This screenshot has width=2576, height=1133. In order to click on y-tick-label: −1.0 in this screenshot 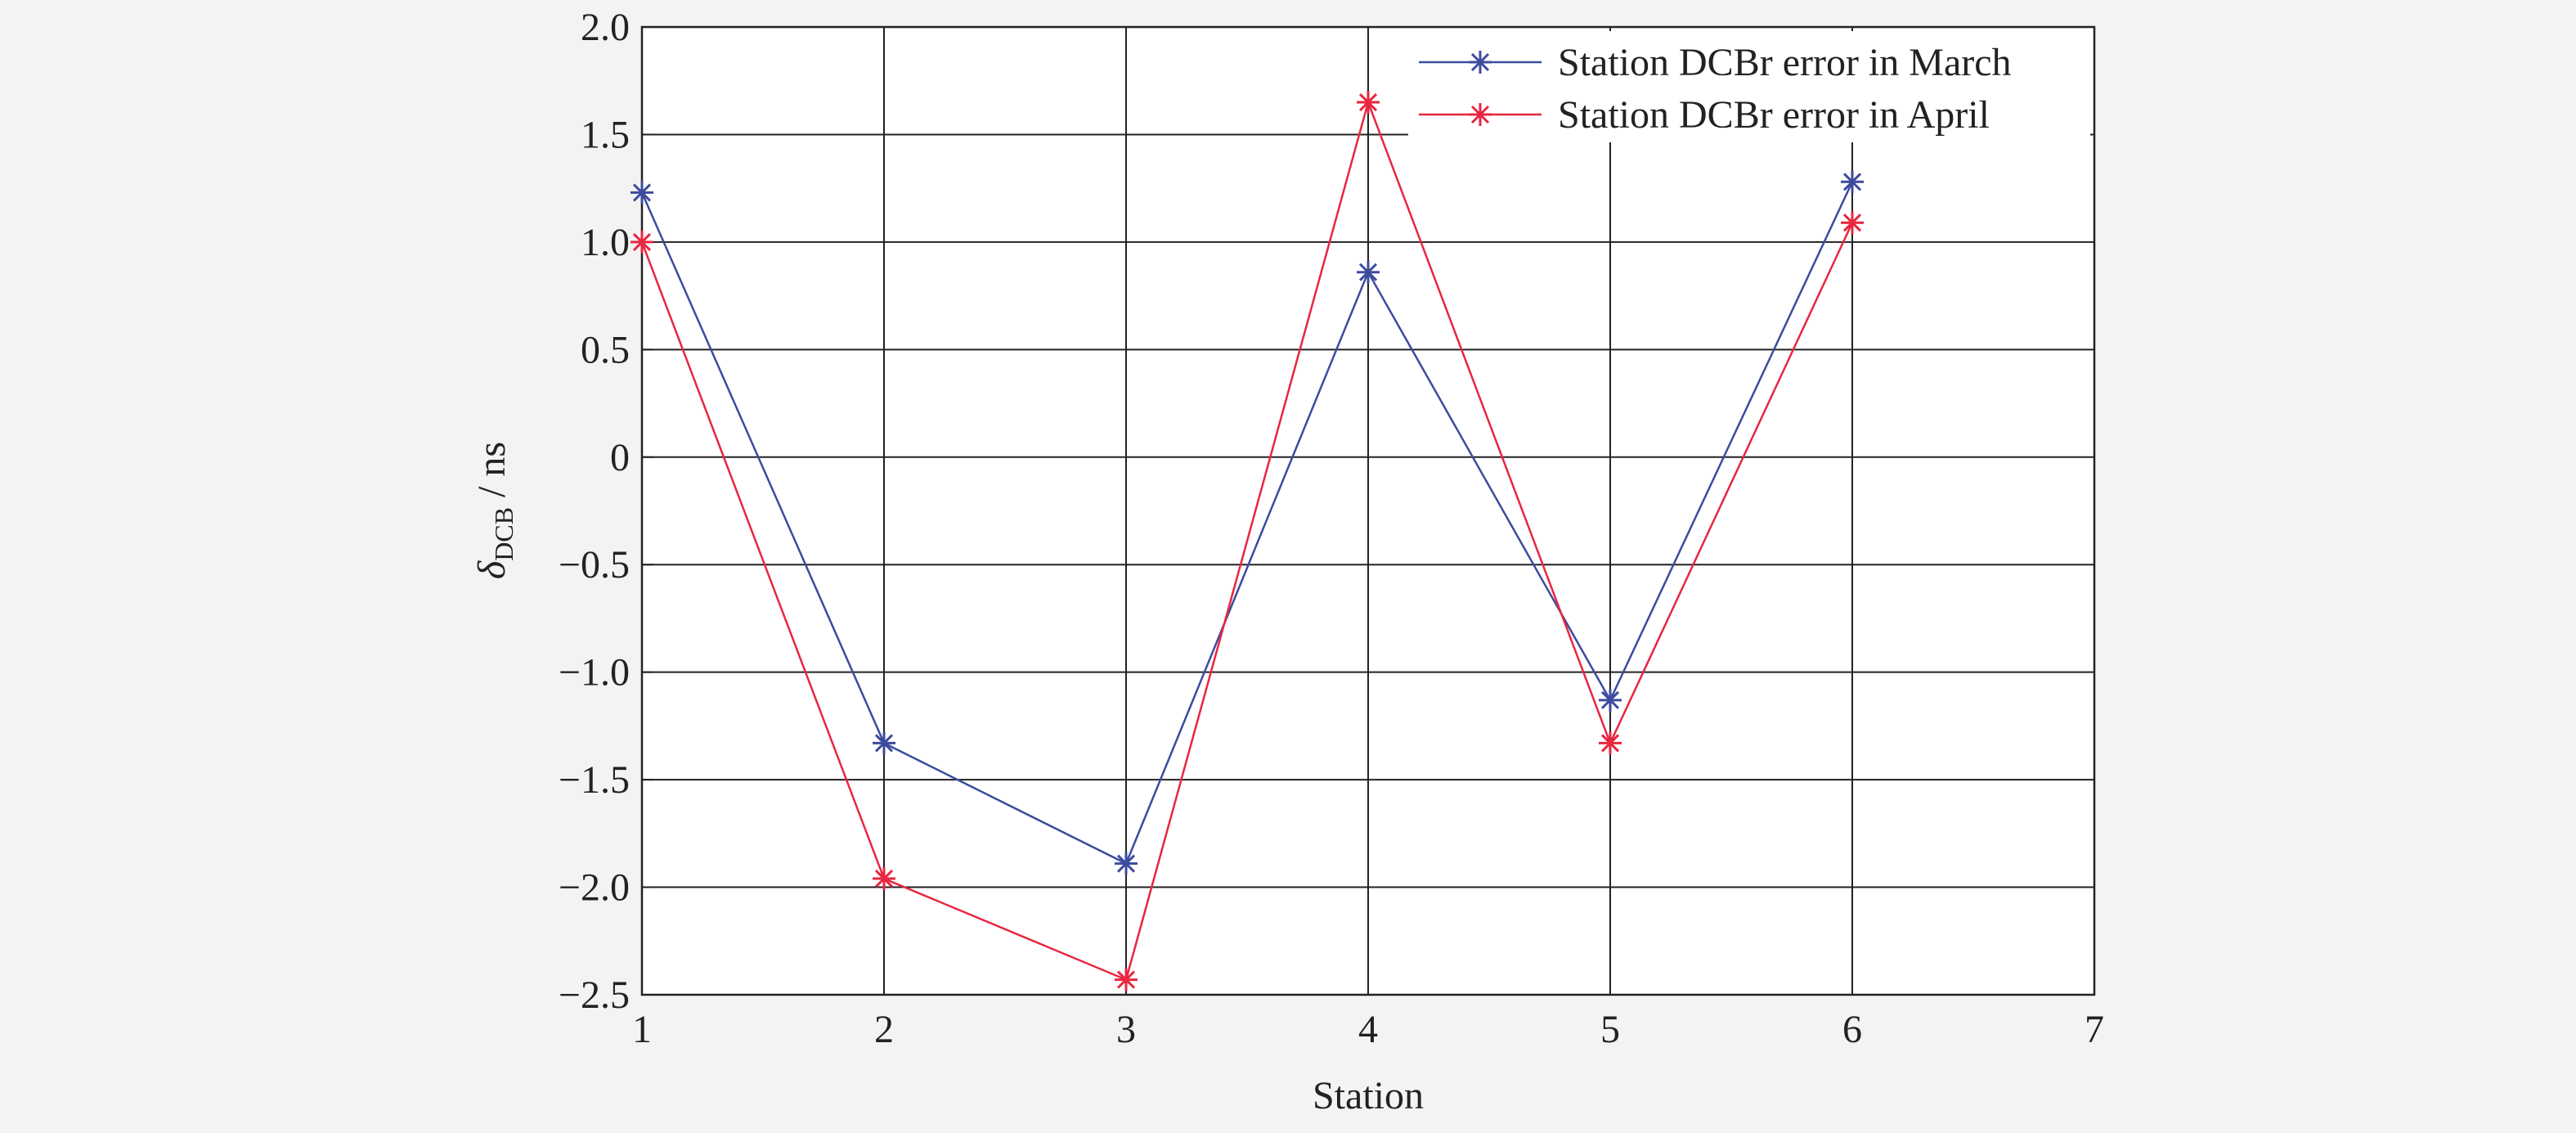, I will do `click(594, 673)`.